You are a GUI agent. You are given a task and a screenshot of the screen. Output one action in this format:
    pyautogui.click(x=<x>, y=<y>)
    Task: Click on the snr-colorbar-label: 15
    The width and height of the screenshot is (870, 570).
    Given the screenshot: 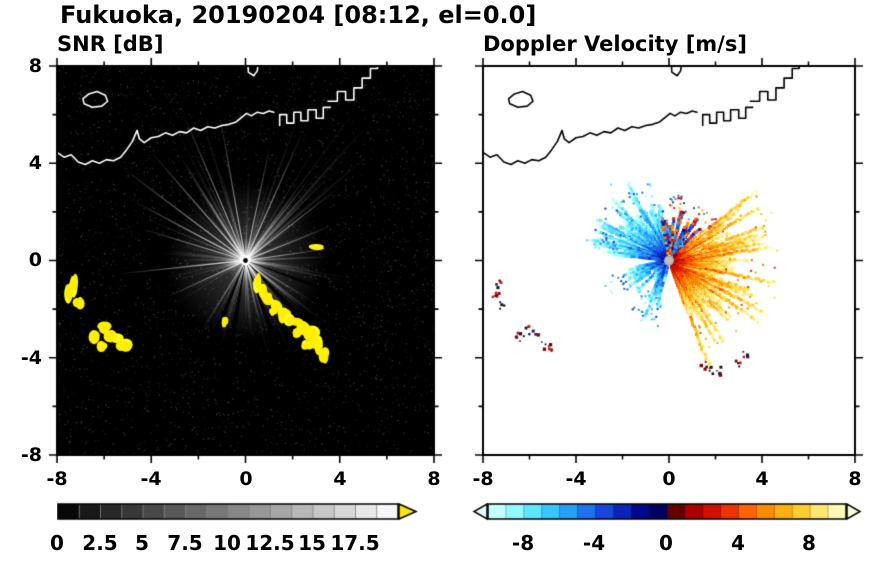 What is the action you would take?
    pyautogui.click(x=312, y=543)
    